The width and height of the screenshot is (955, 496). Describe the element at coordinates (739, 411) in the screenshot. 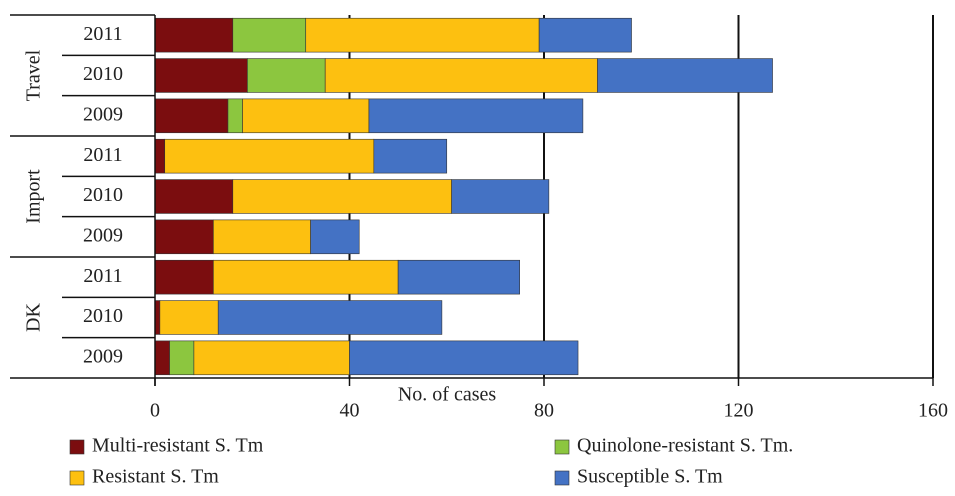

I see `x-tick-label: 120` at that location.